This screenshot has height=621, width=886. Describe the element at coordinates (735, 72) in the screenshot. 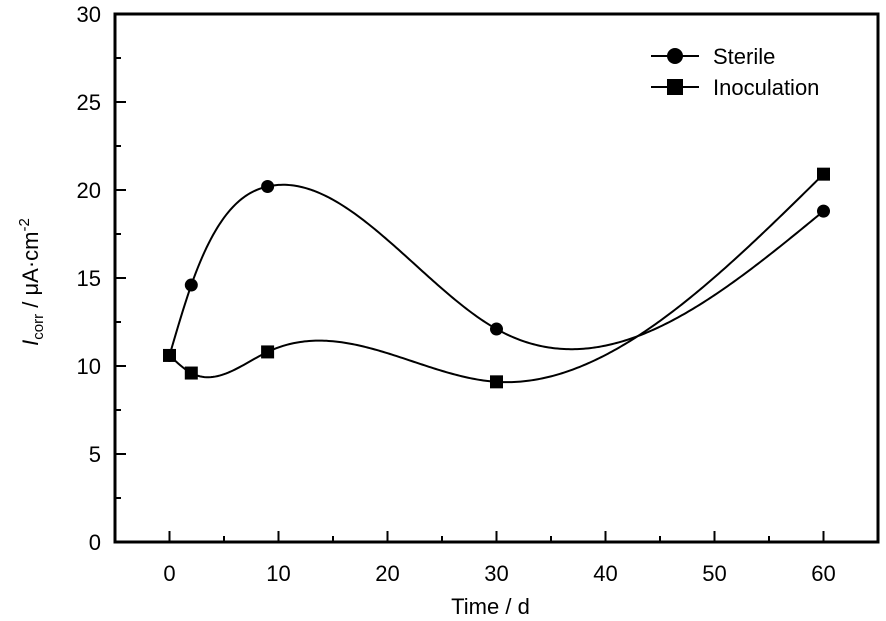

I see `legend: Sterile Inoculation` at that location.